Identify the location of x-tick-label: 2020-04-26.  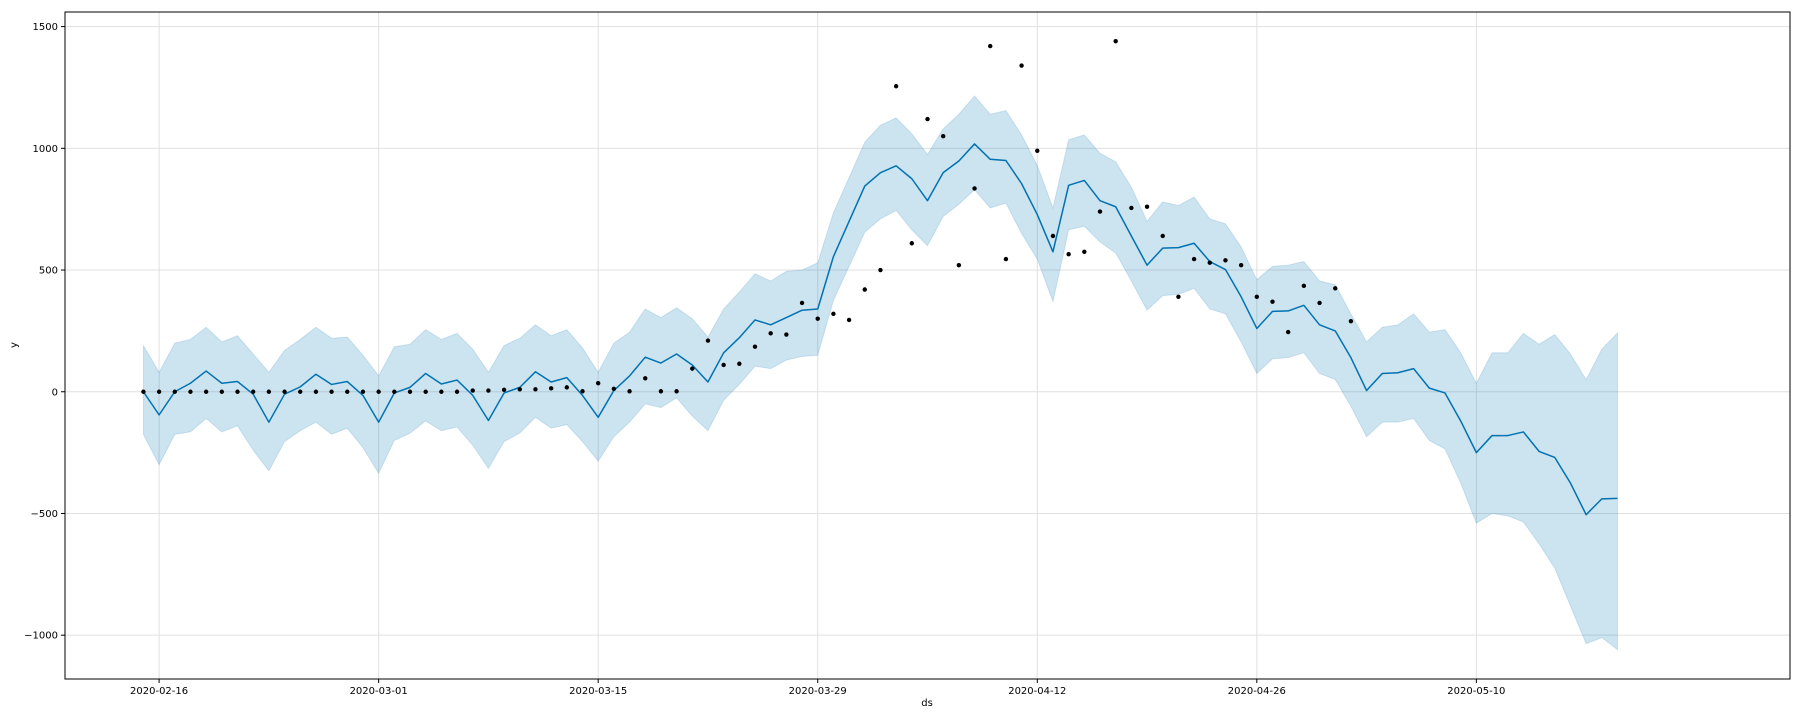
(1257, 691).